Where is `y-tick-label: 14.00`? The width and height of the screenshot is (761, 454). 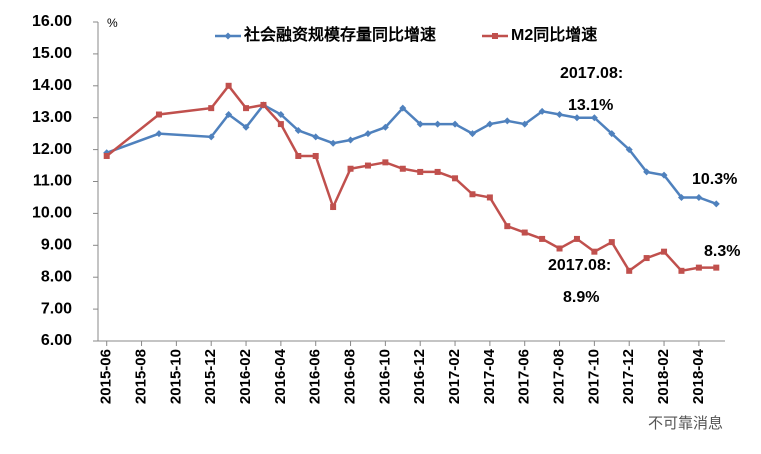 y-tick-label: 14.00 is located at coordinates (52, 85).